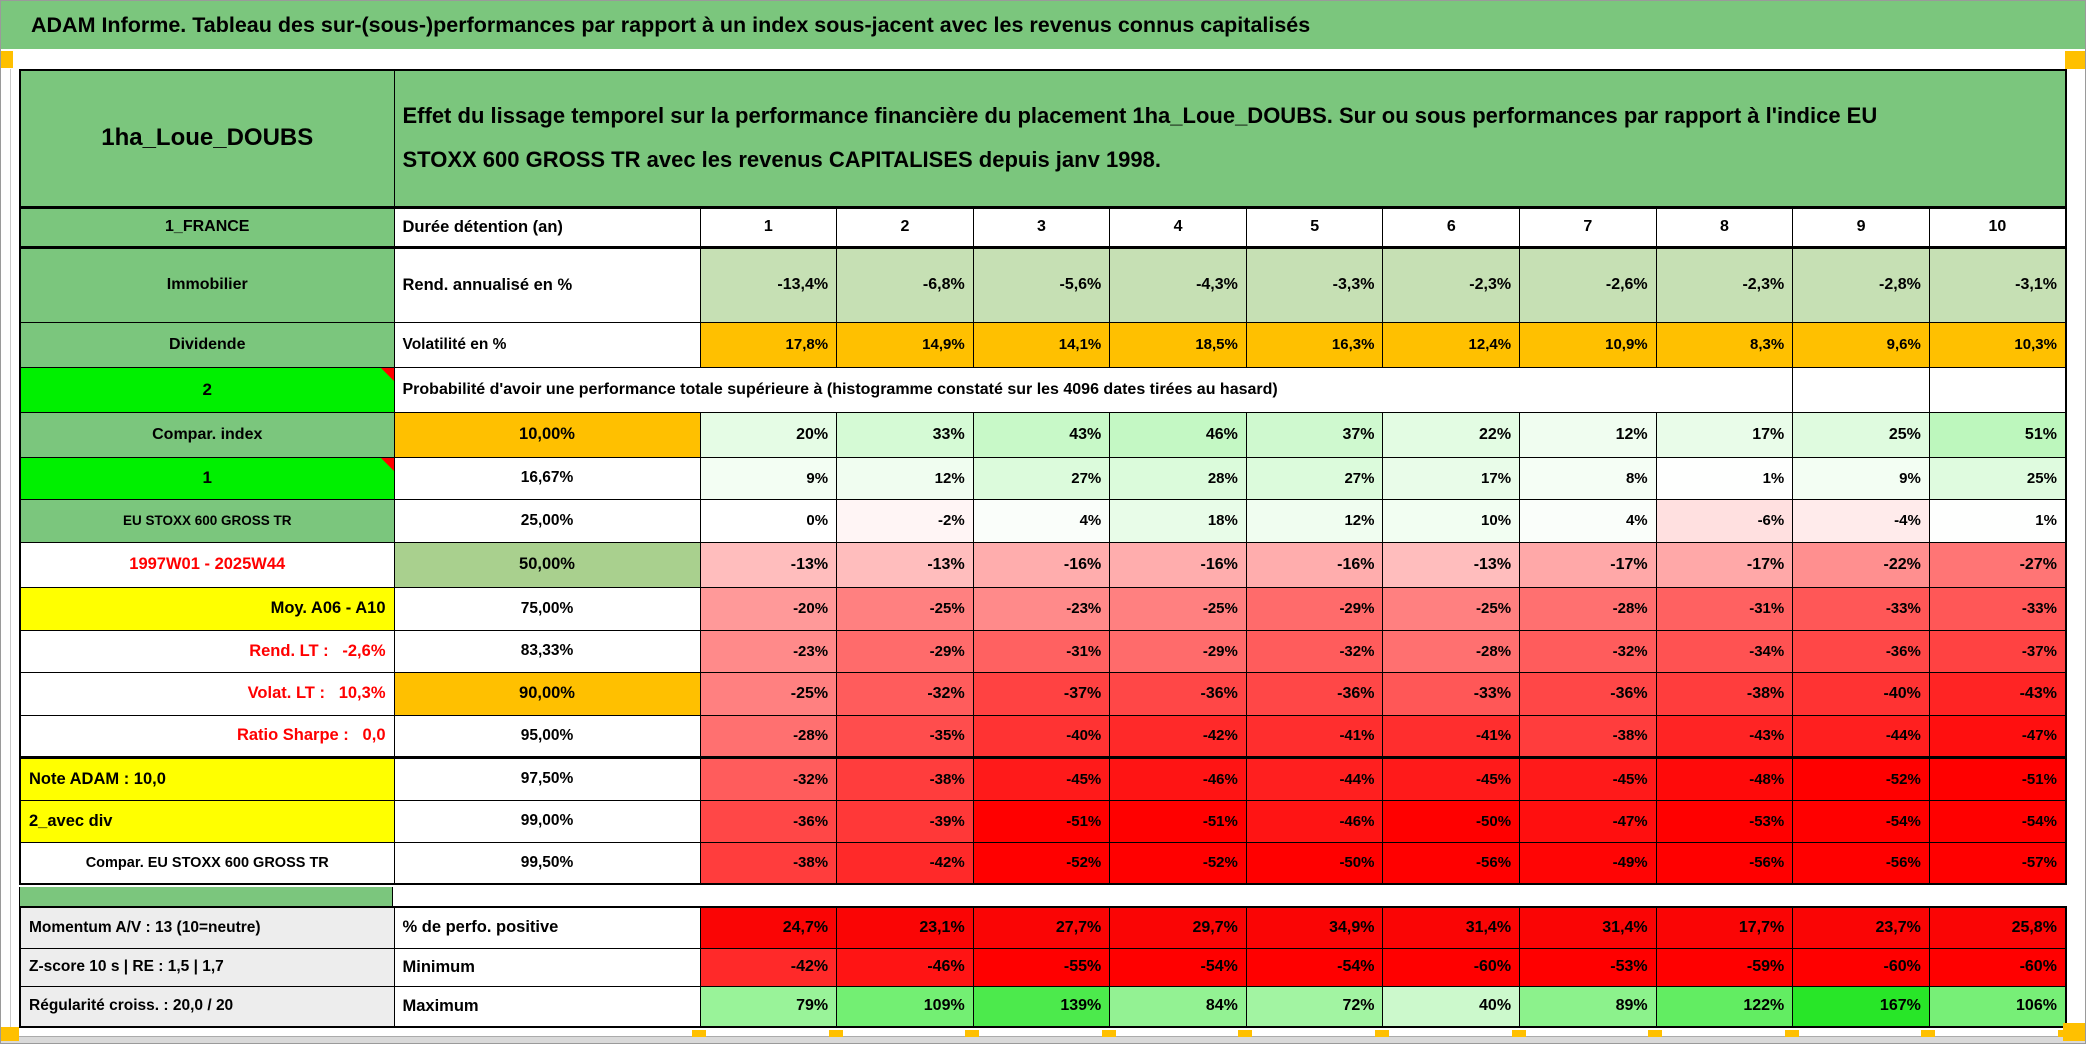  What do you see at coordinates (547, 608) in the screenshot?
I see `param-cell: 75,00%` at bounding box center [547, 608].